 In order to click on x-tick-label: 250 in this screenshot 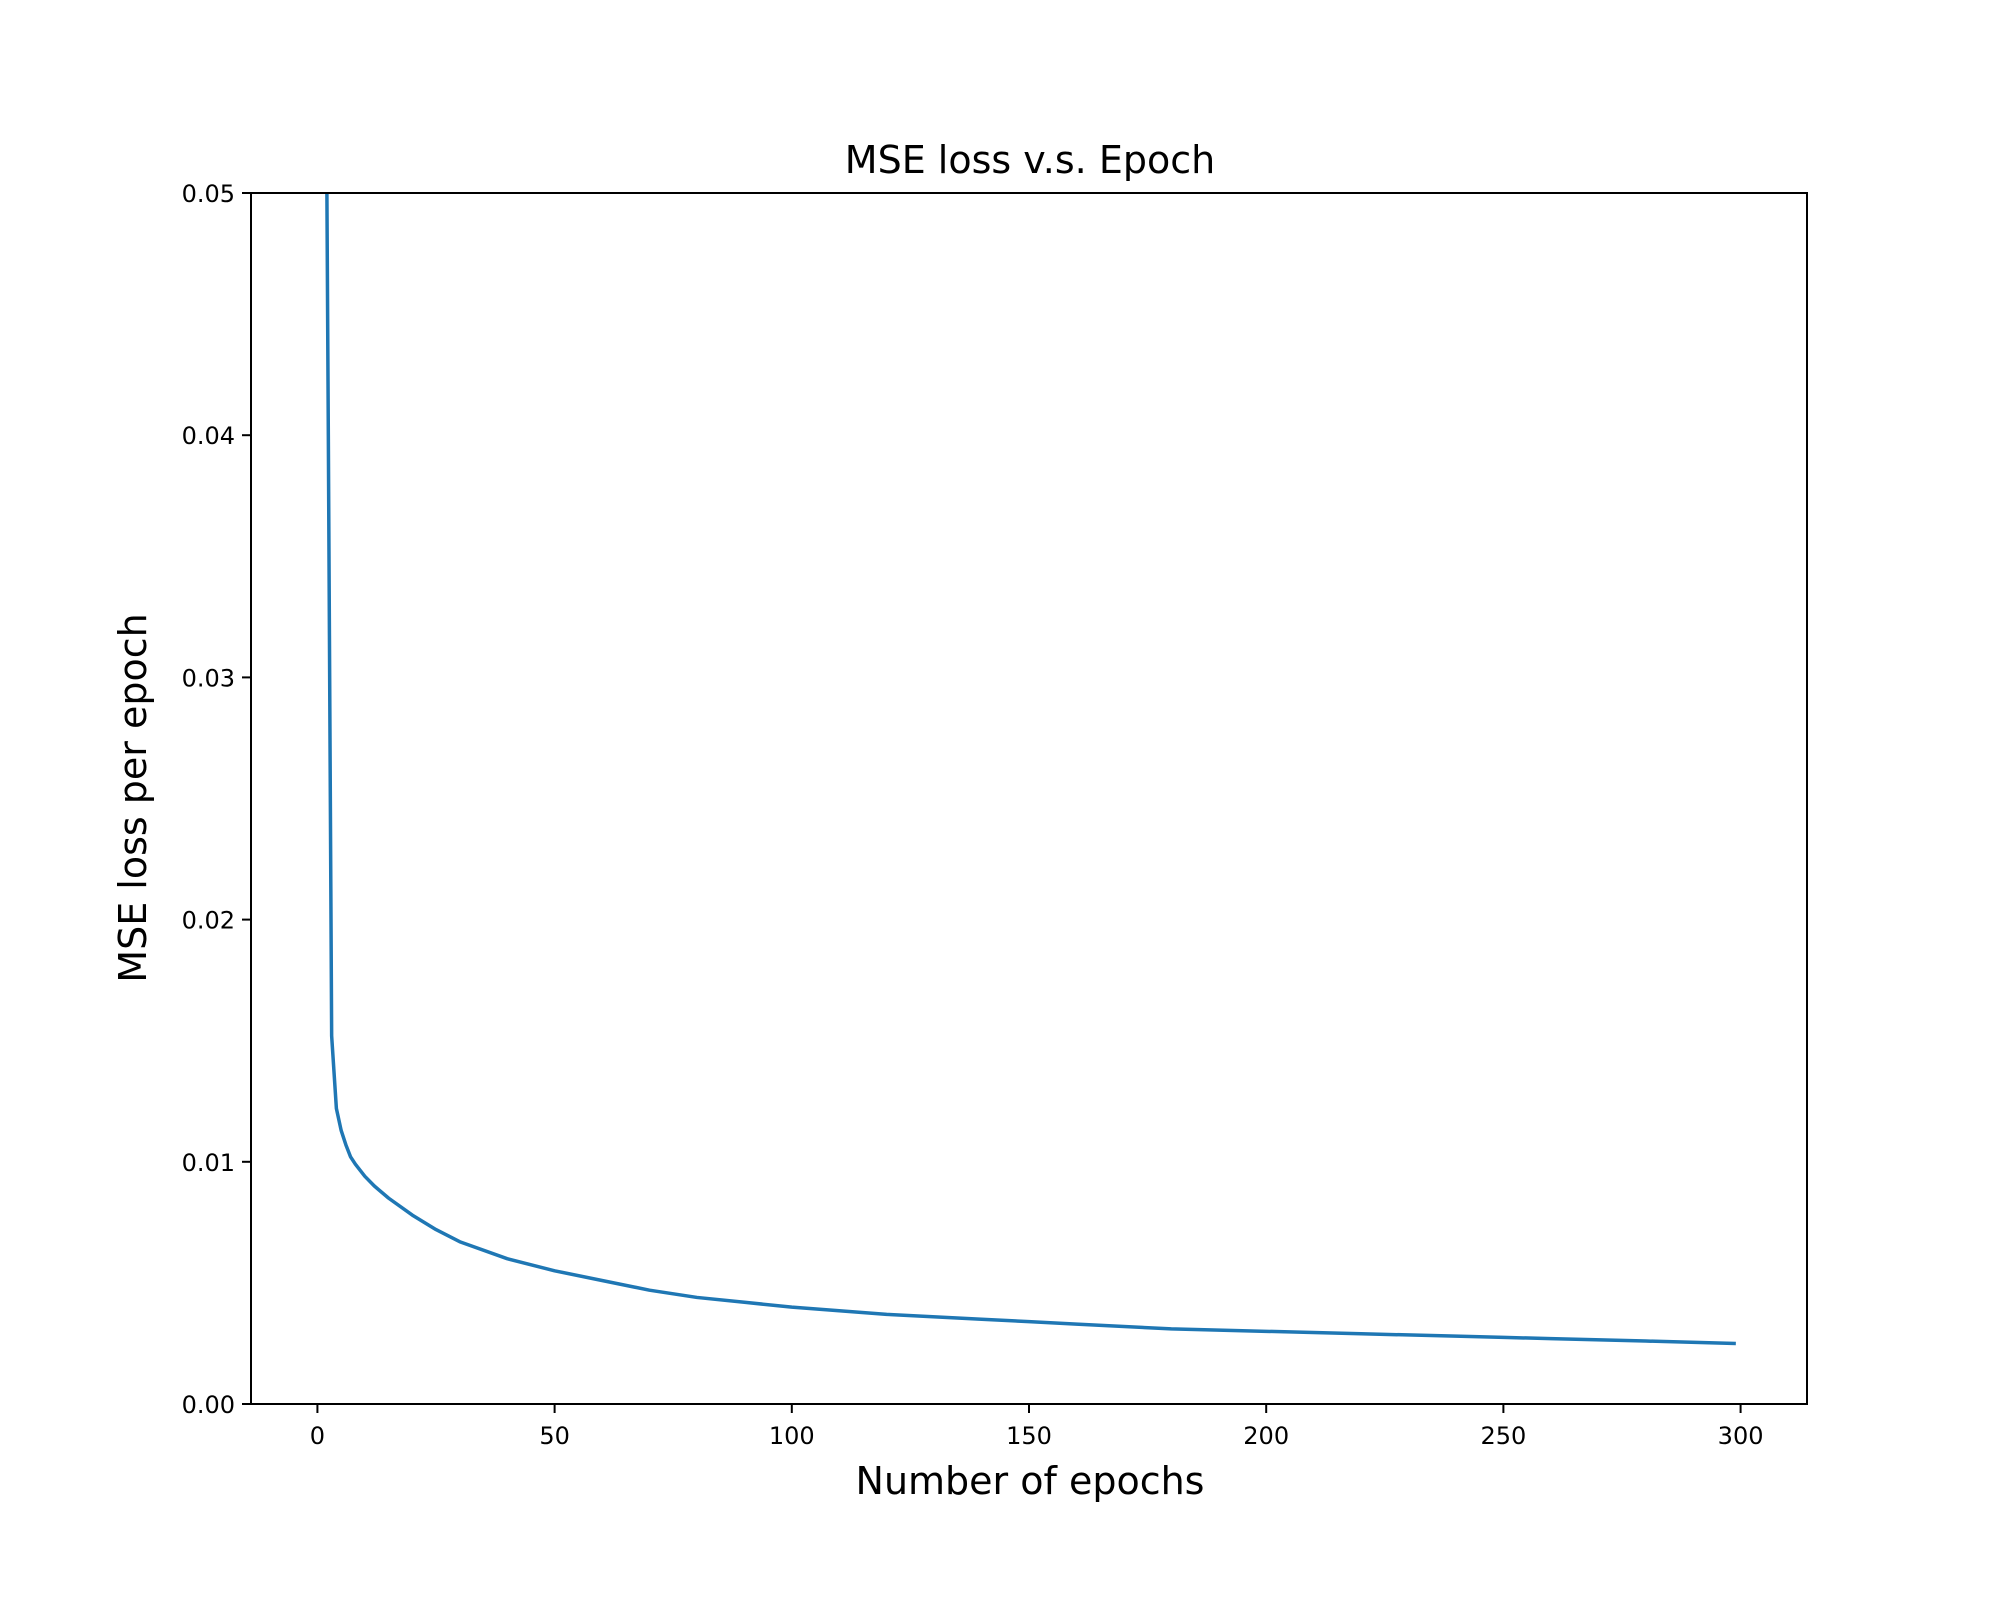, I will do `click(1503, 1436)`.